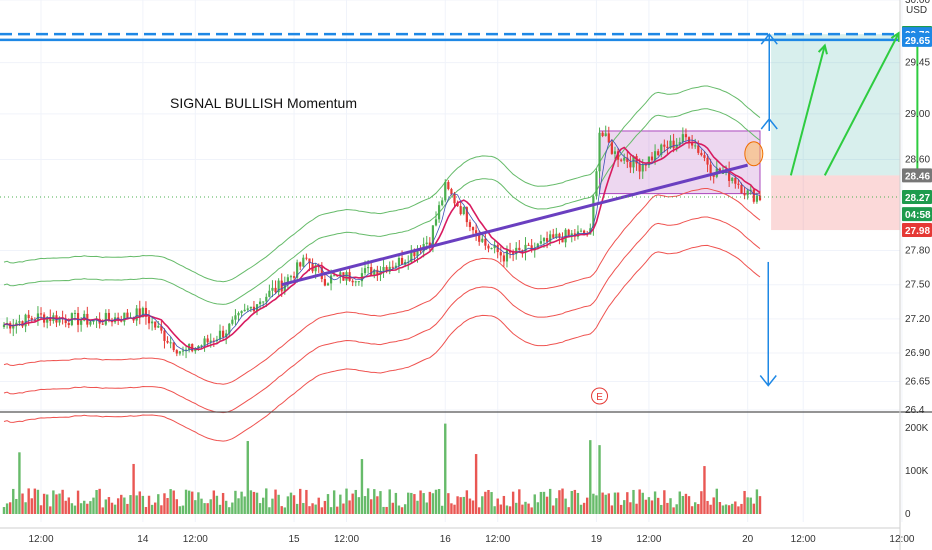  What do you see at coordinates (917, 353) in the screenshot?
I see `price-tick-label: 26.90` at bounding box center [917, 353].